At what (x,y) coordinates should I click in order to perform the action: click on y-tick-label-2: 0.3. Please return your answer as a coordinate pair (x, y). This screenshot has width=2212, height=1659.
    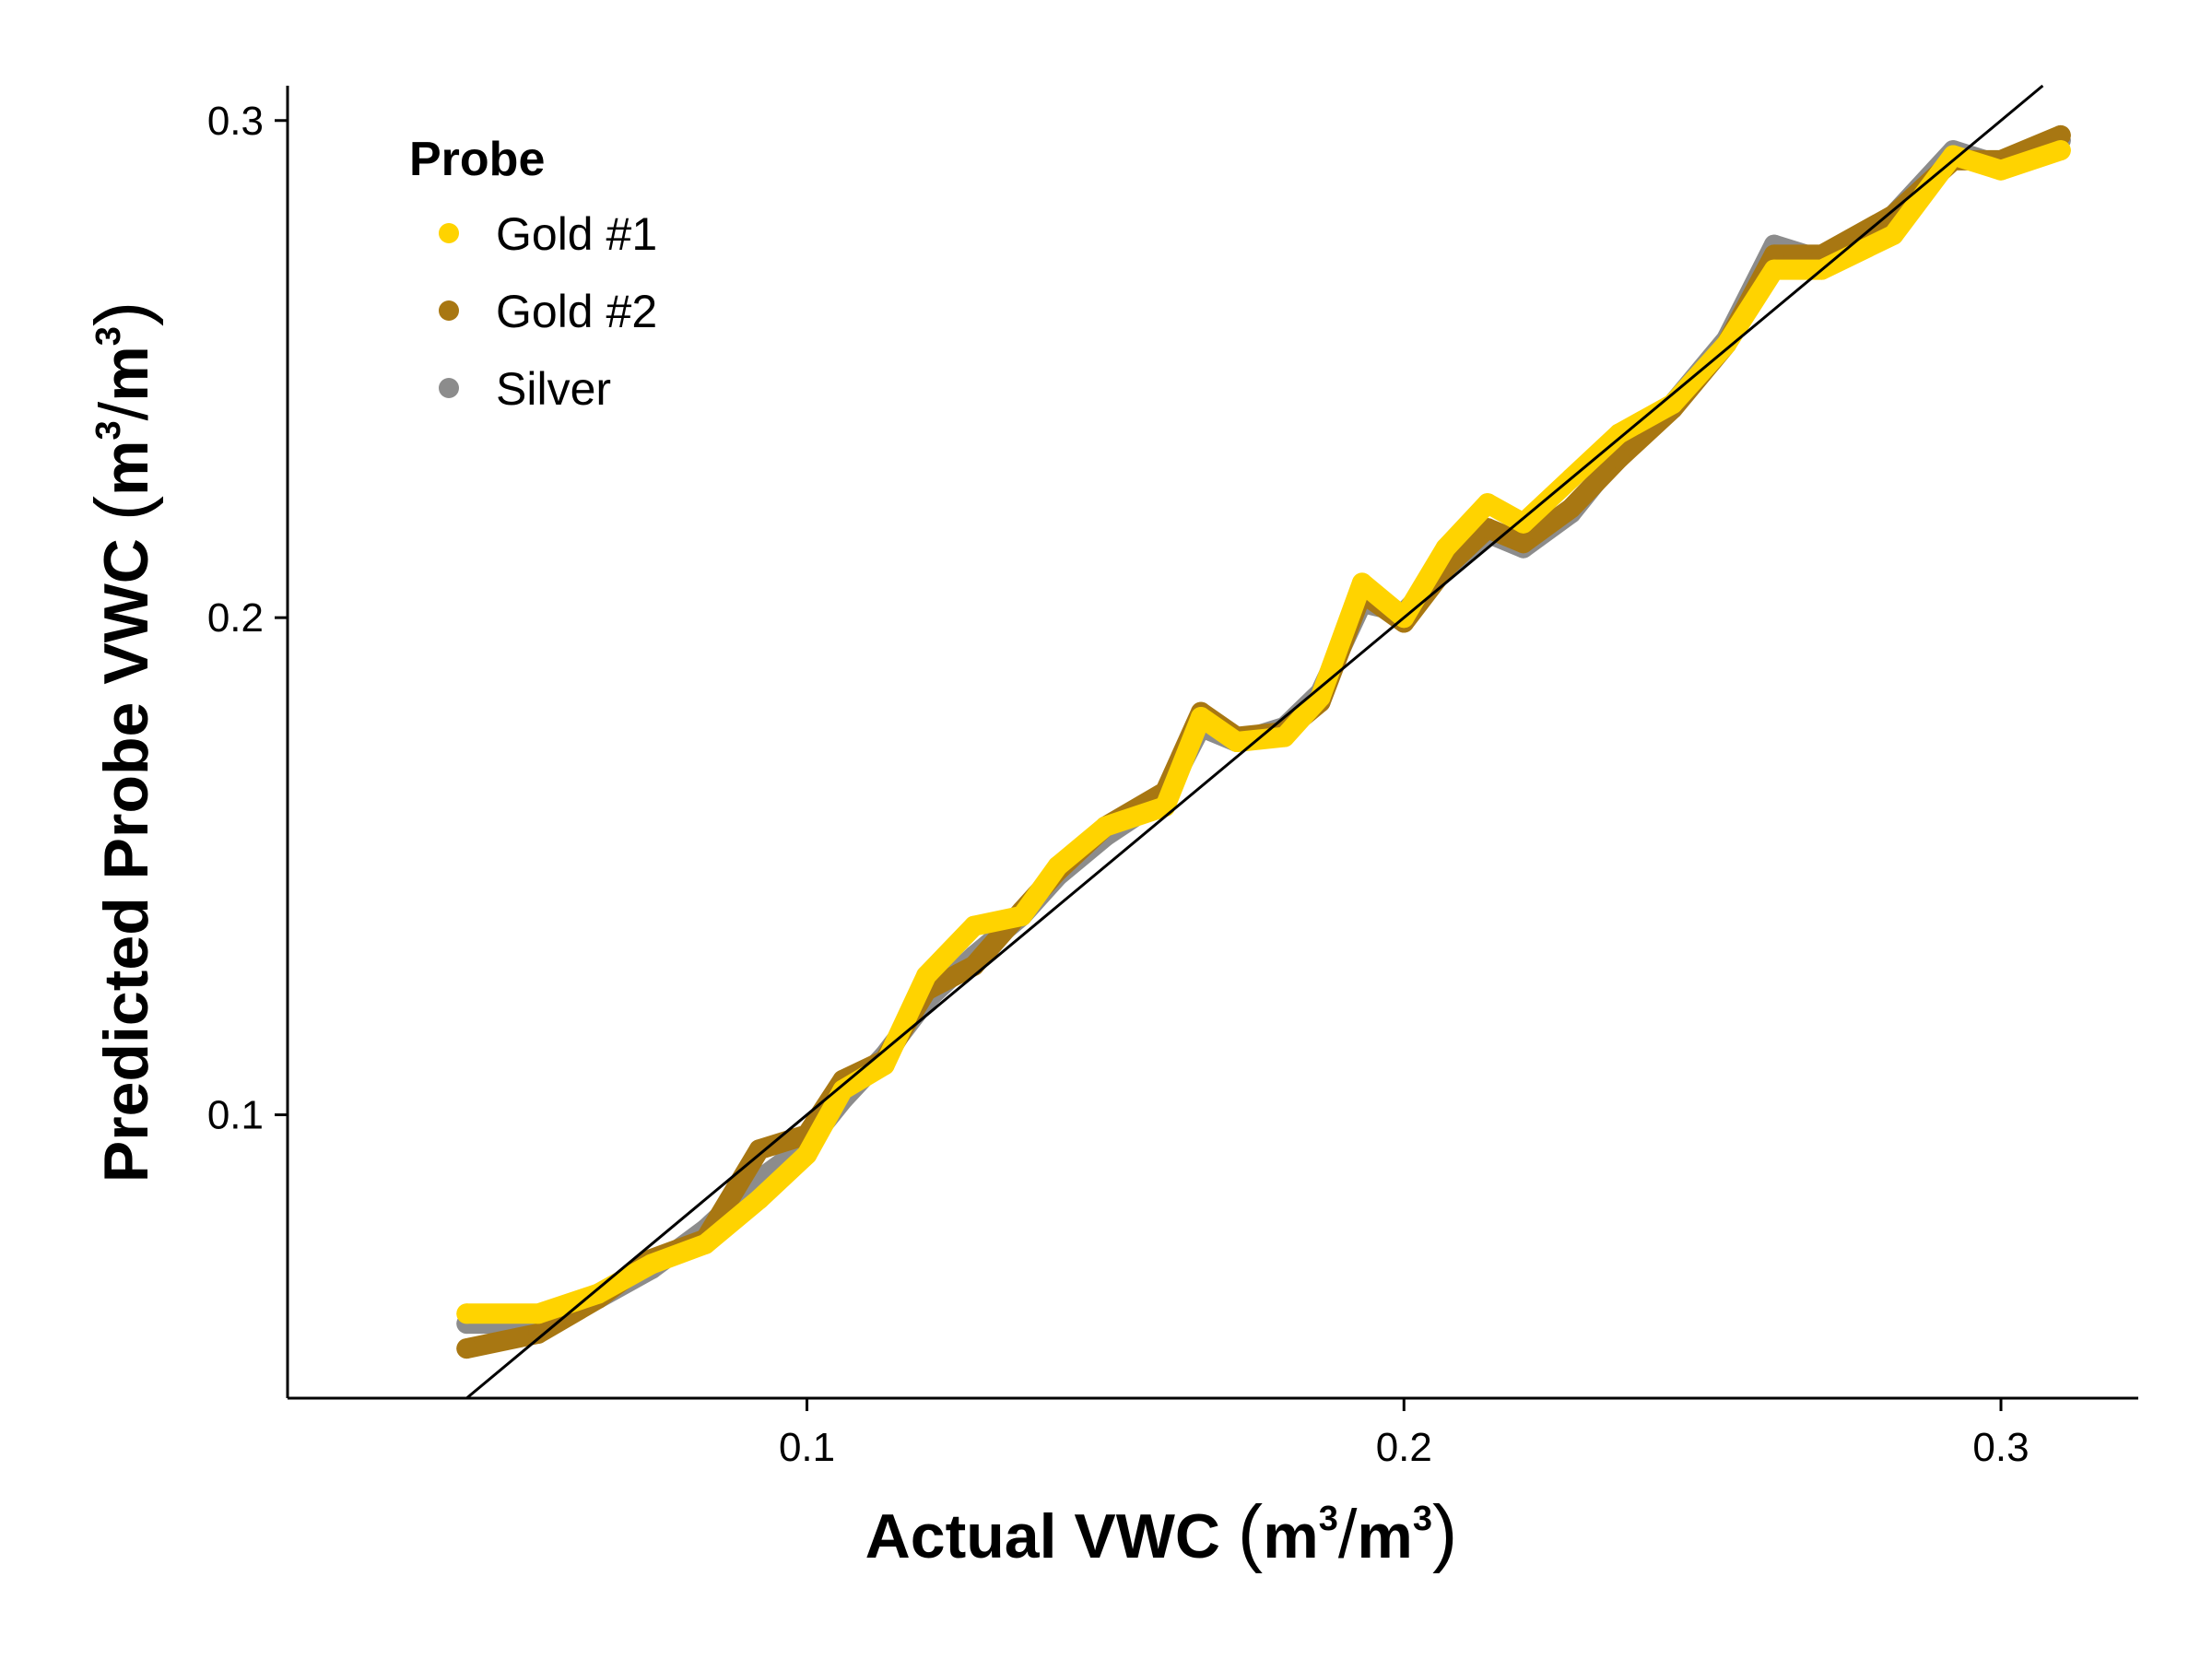
    Looking at the image, I should click on (235, 121).